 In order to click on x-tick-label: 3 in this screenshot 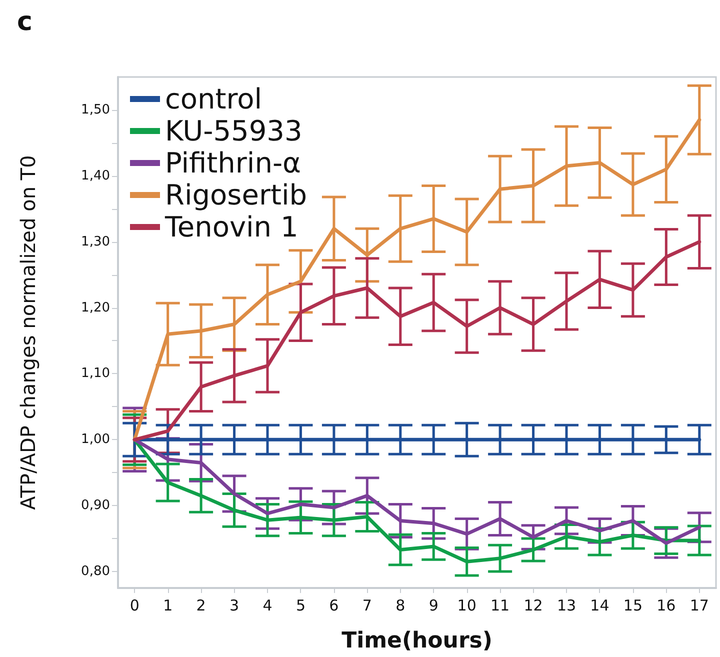, I will do `click(235, 605)`.